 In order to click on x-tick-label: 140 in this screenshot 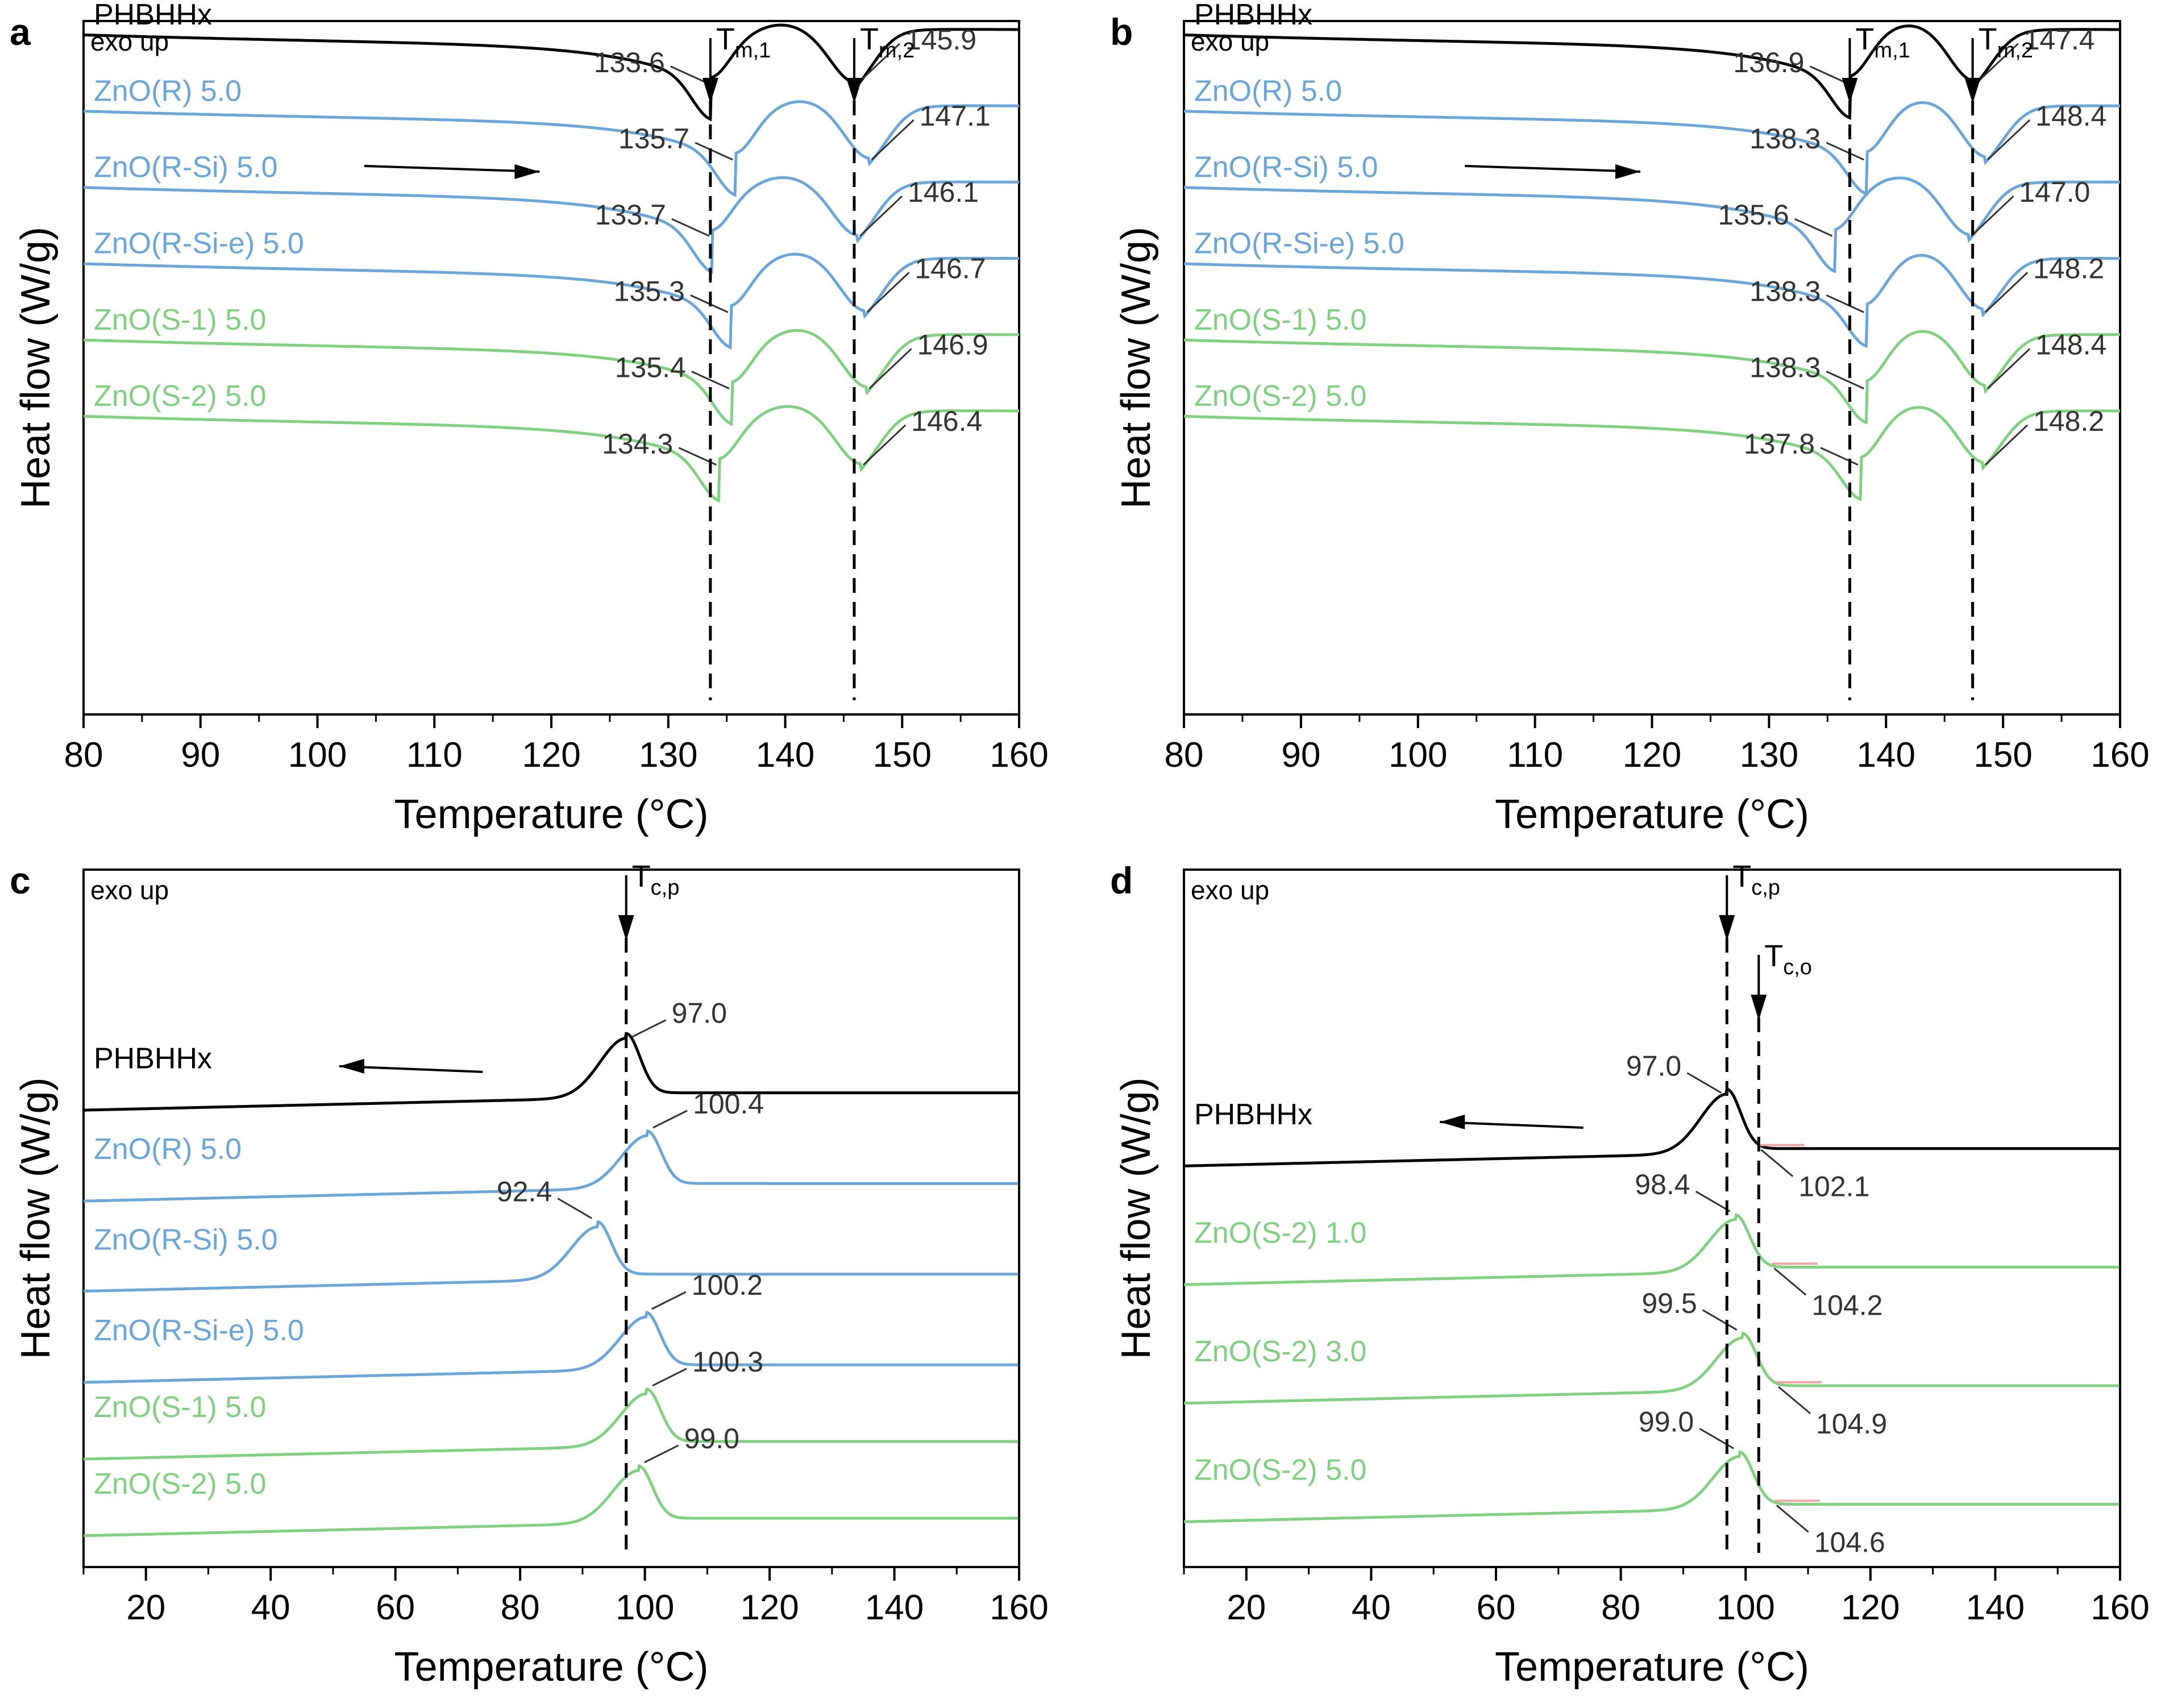, I will do `click(785, 755)`.